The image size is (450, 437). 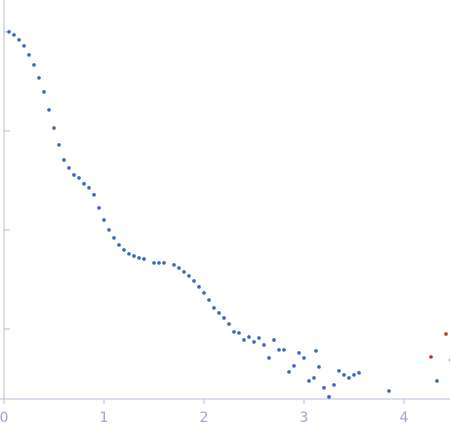 I want to click on x-tick-label: 3, so click(x=304, y=418).